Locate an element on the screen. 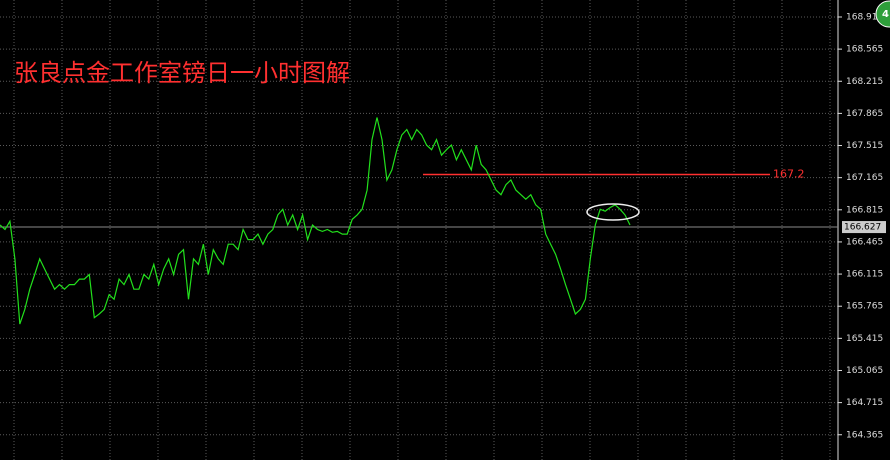 This screenshot has width=890, height=460. y-tick-label: 168.565 is located at coordinates (864, 50).